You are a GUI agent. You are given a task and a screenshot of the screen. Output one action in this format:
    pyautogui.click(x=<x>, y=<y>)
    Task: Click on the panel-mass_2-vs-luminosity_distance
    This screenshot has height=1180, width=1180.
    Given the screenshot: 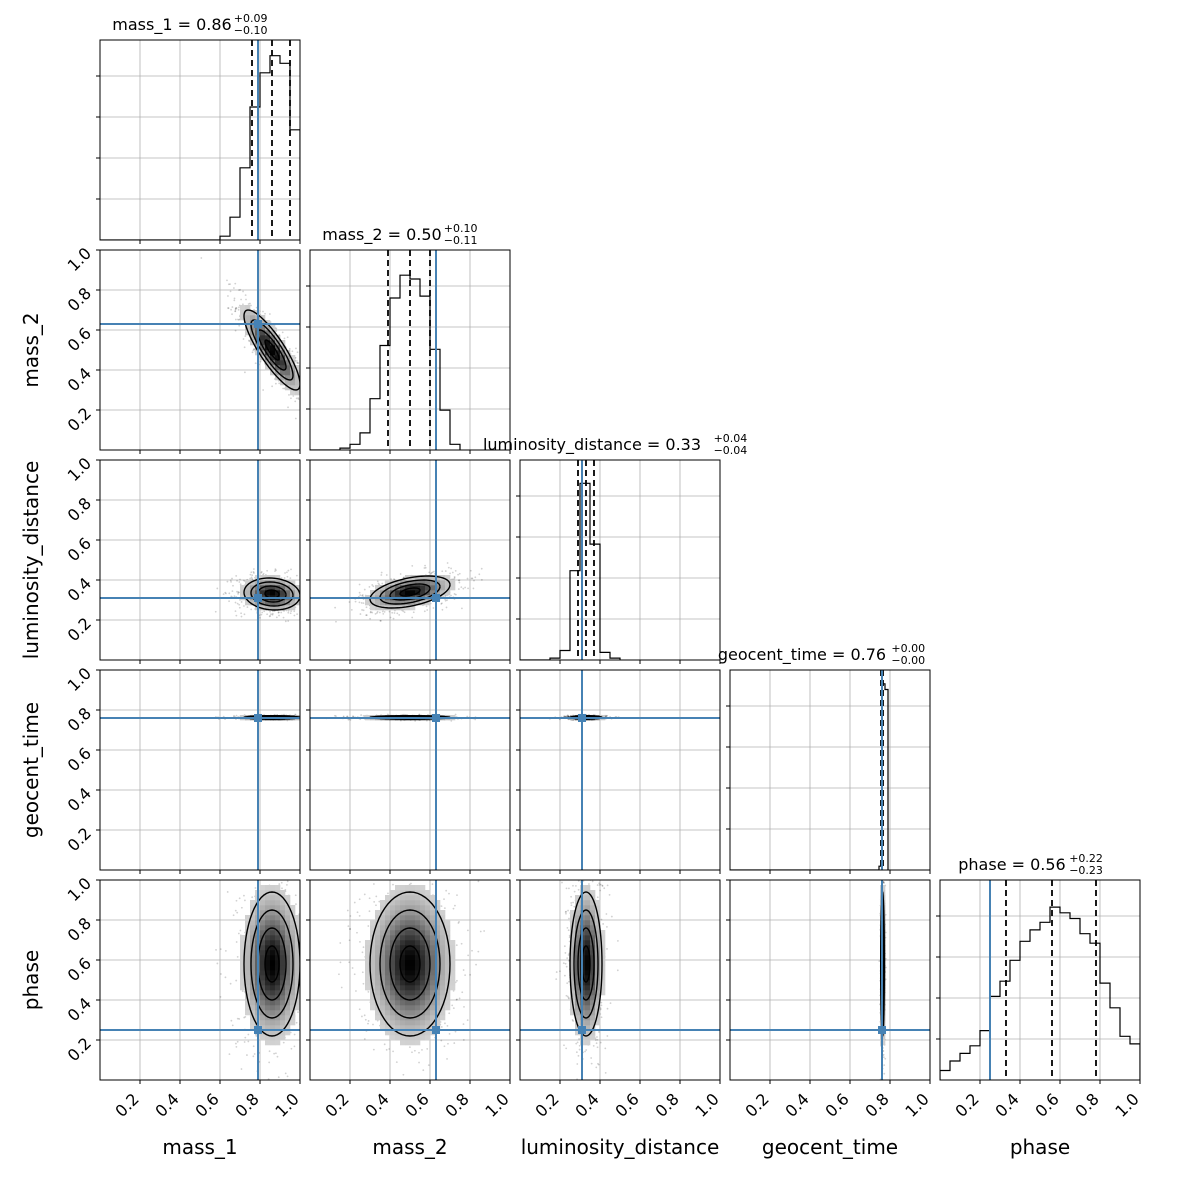 What is the action you would take?
    pyautogui.click(x=408, y=561)
    